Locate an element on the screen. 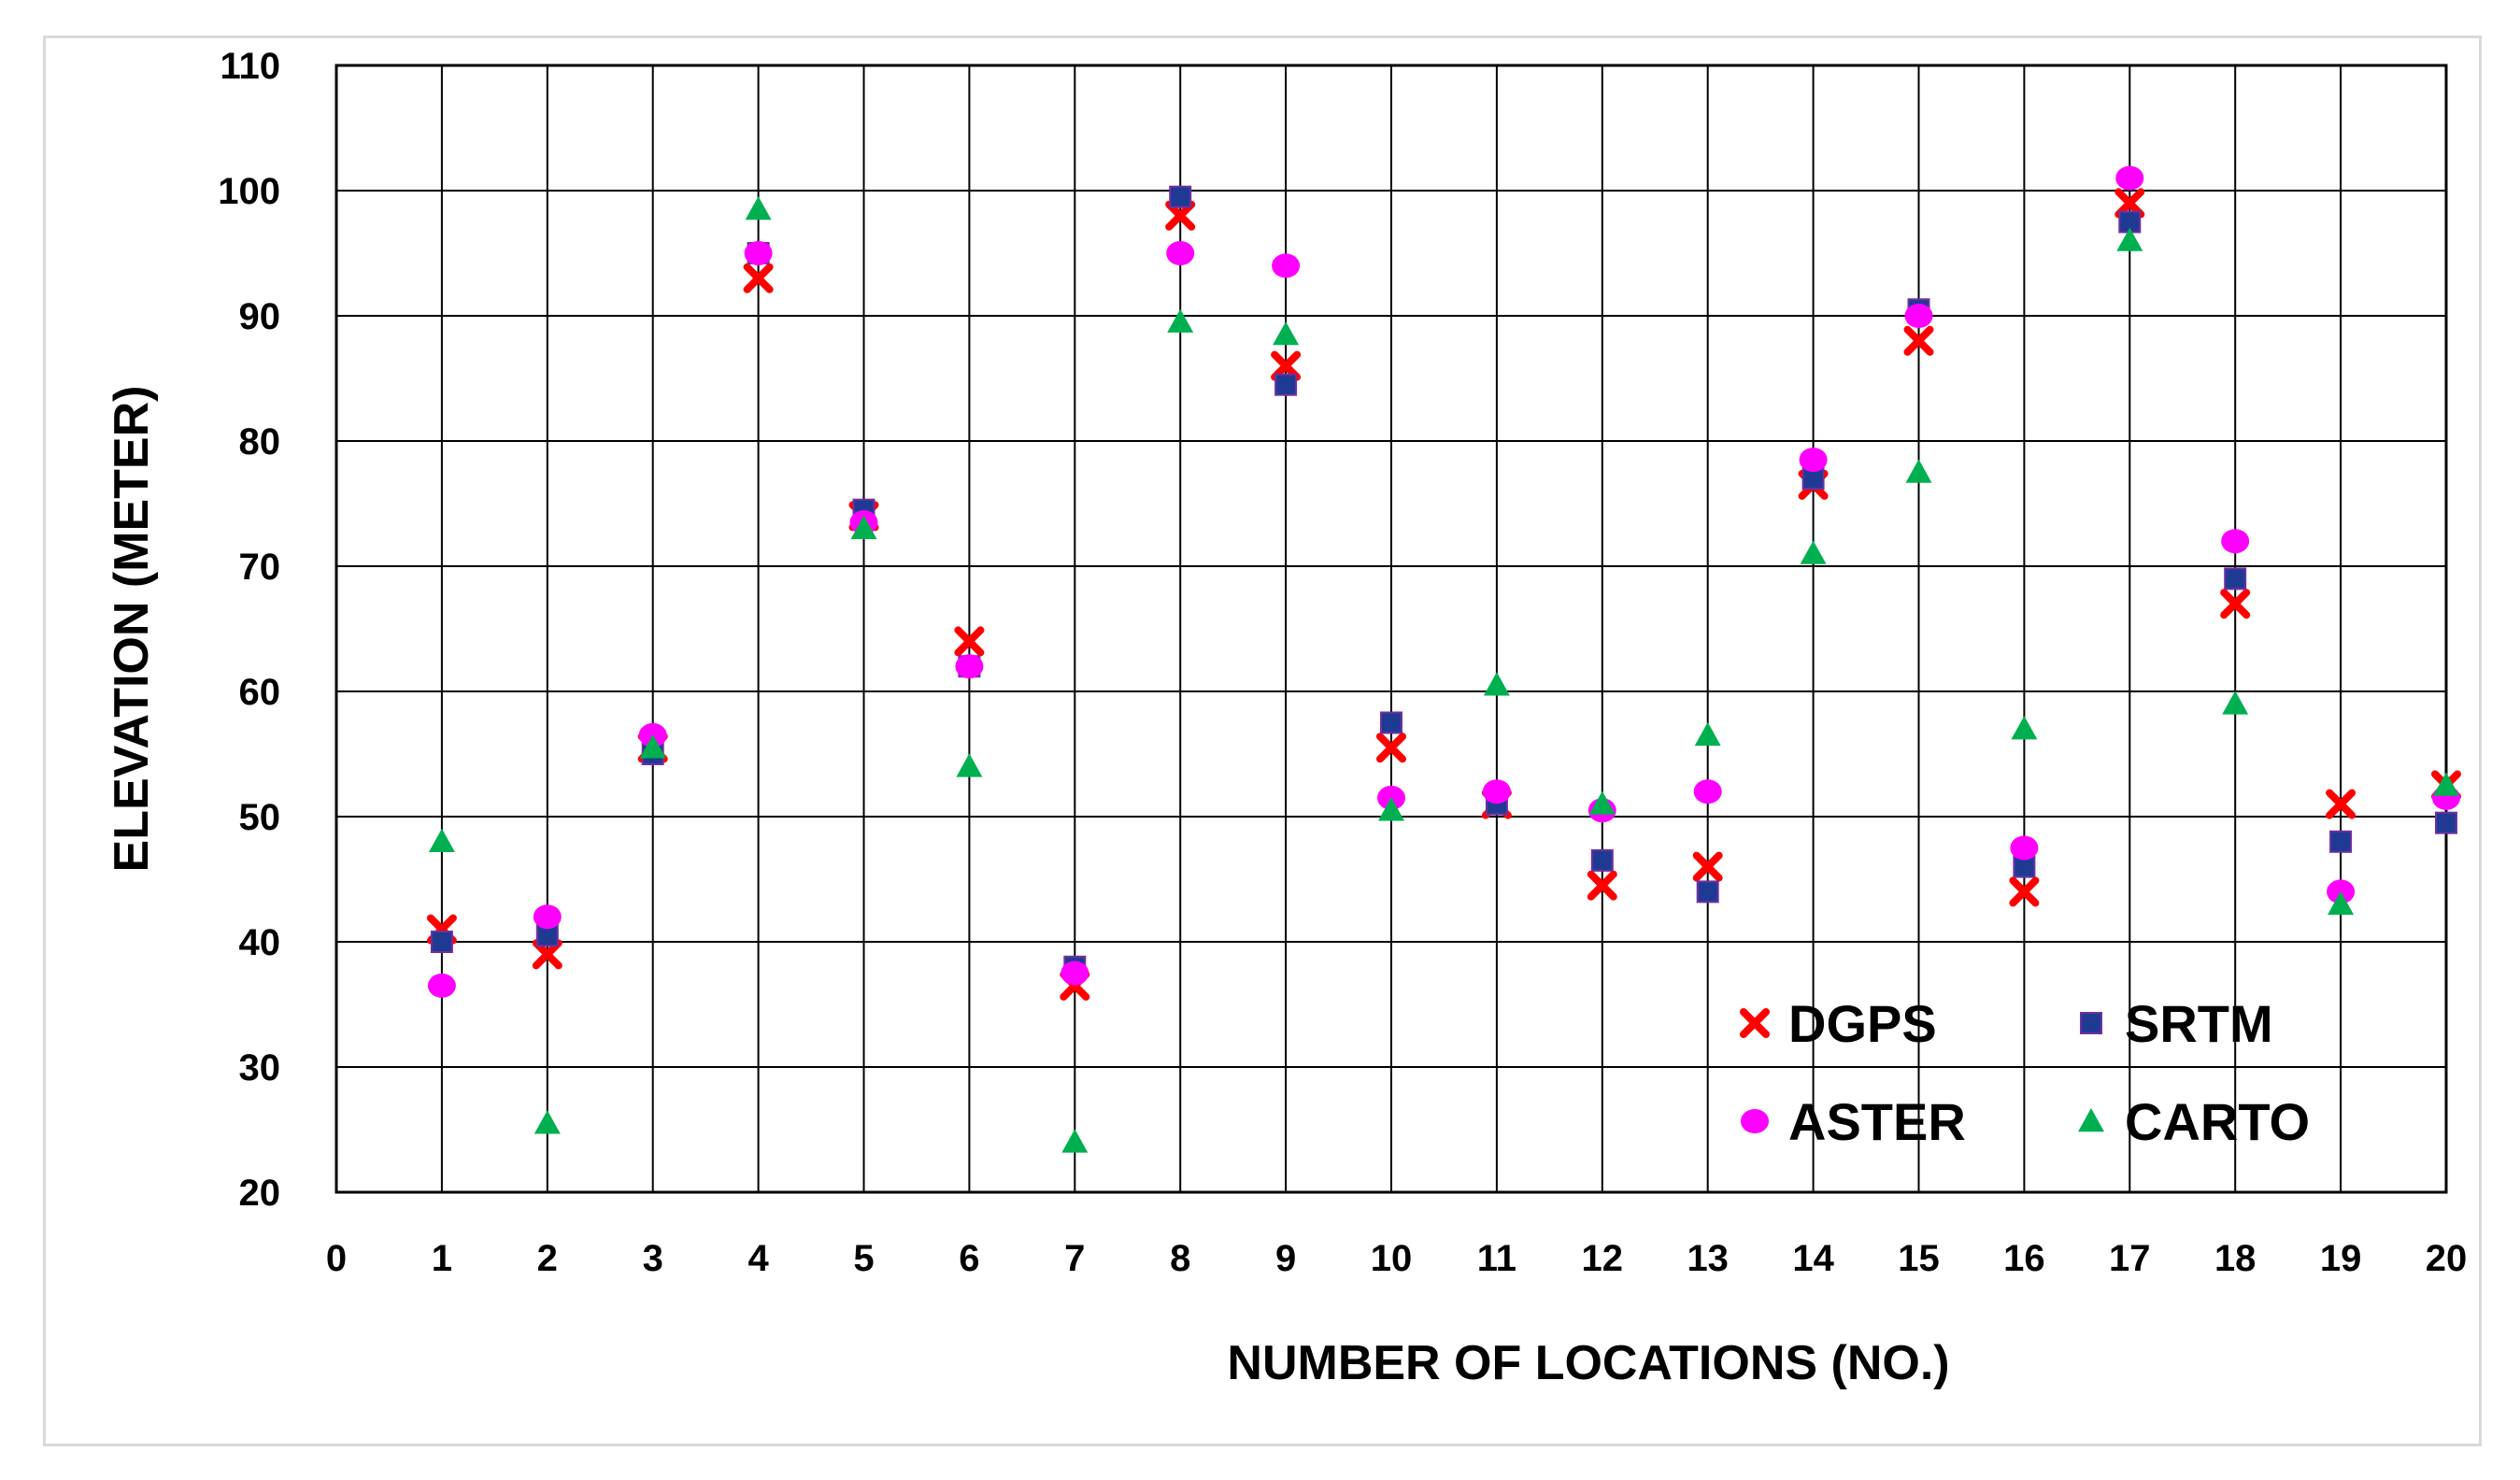 This screenshot has width=2520, height=1480. y-axis-title: ELEVATION (METER) is located at coordinates (132, 629).